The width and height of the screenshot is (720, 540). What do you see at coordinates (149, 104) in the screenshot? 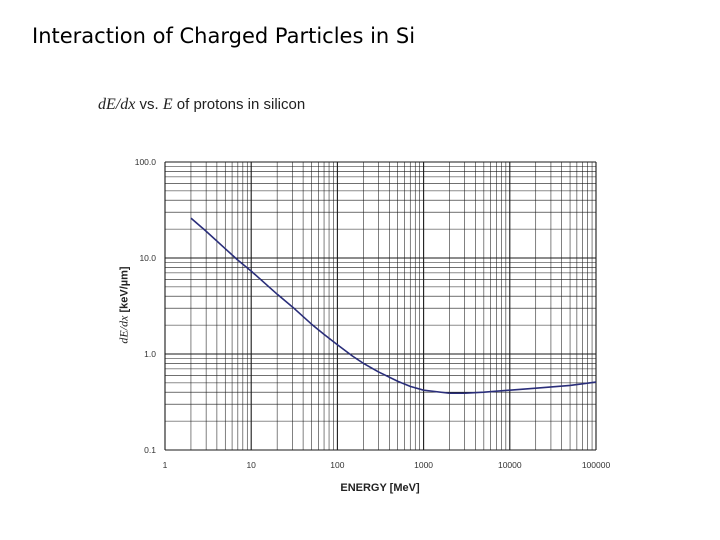
I see `chart-title-vs: vs.` at bounding box center [149, 104].